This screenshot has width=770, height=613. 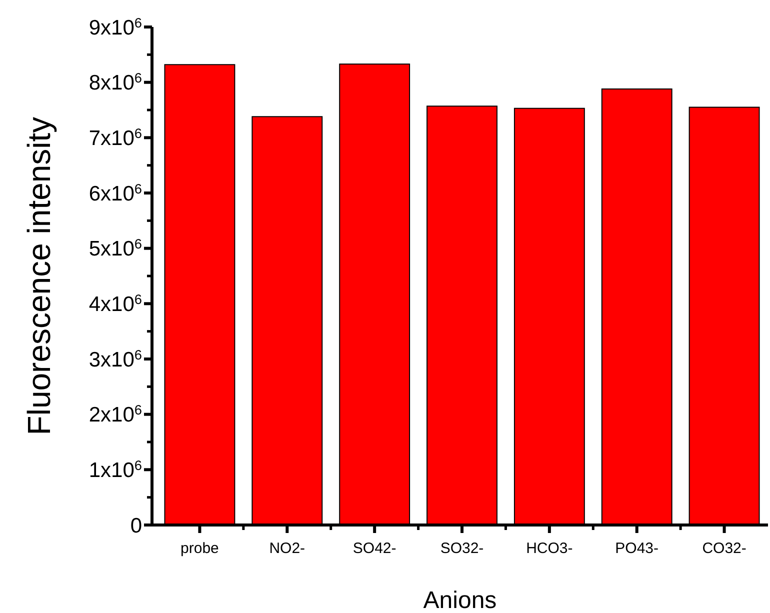 What do you see at coordinates (115, 138) in the screenshot?
I see `y-tick-label: 7x10$^{6}$` at bounding box center [115, 138].